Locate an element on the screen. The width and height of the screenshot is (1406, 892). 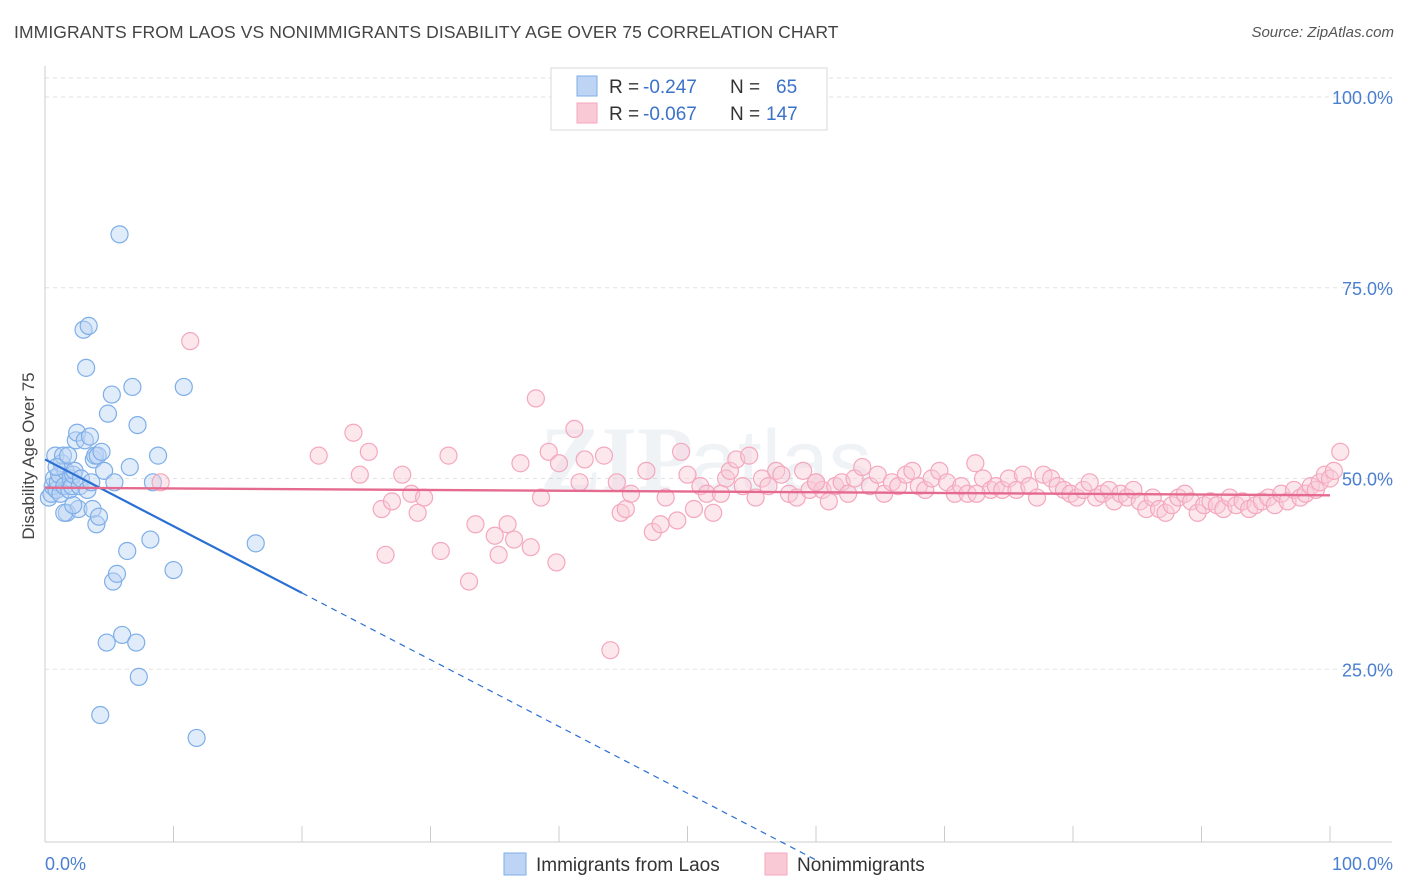
y-tick-label-3: 25.0% is located at coordinates (1367, 670).